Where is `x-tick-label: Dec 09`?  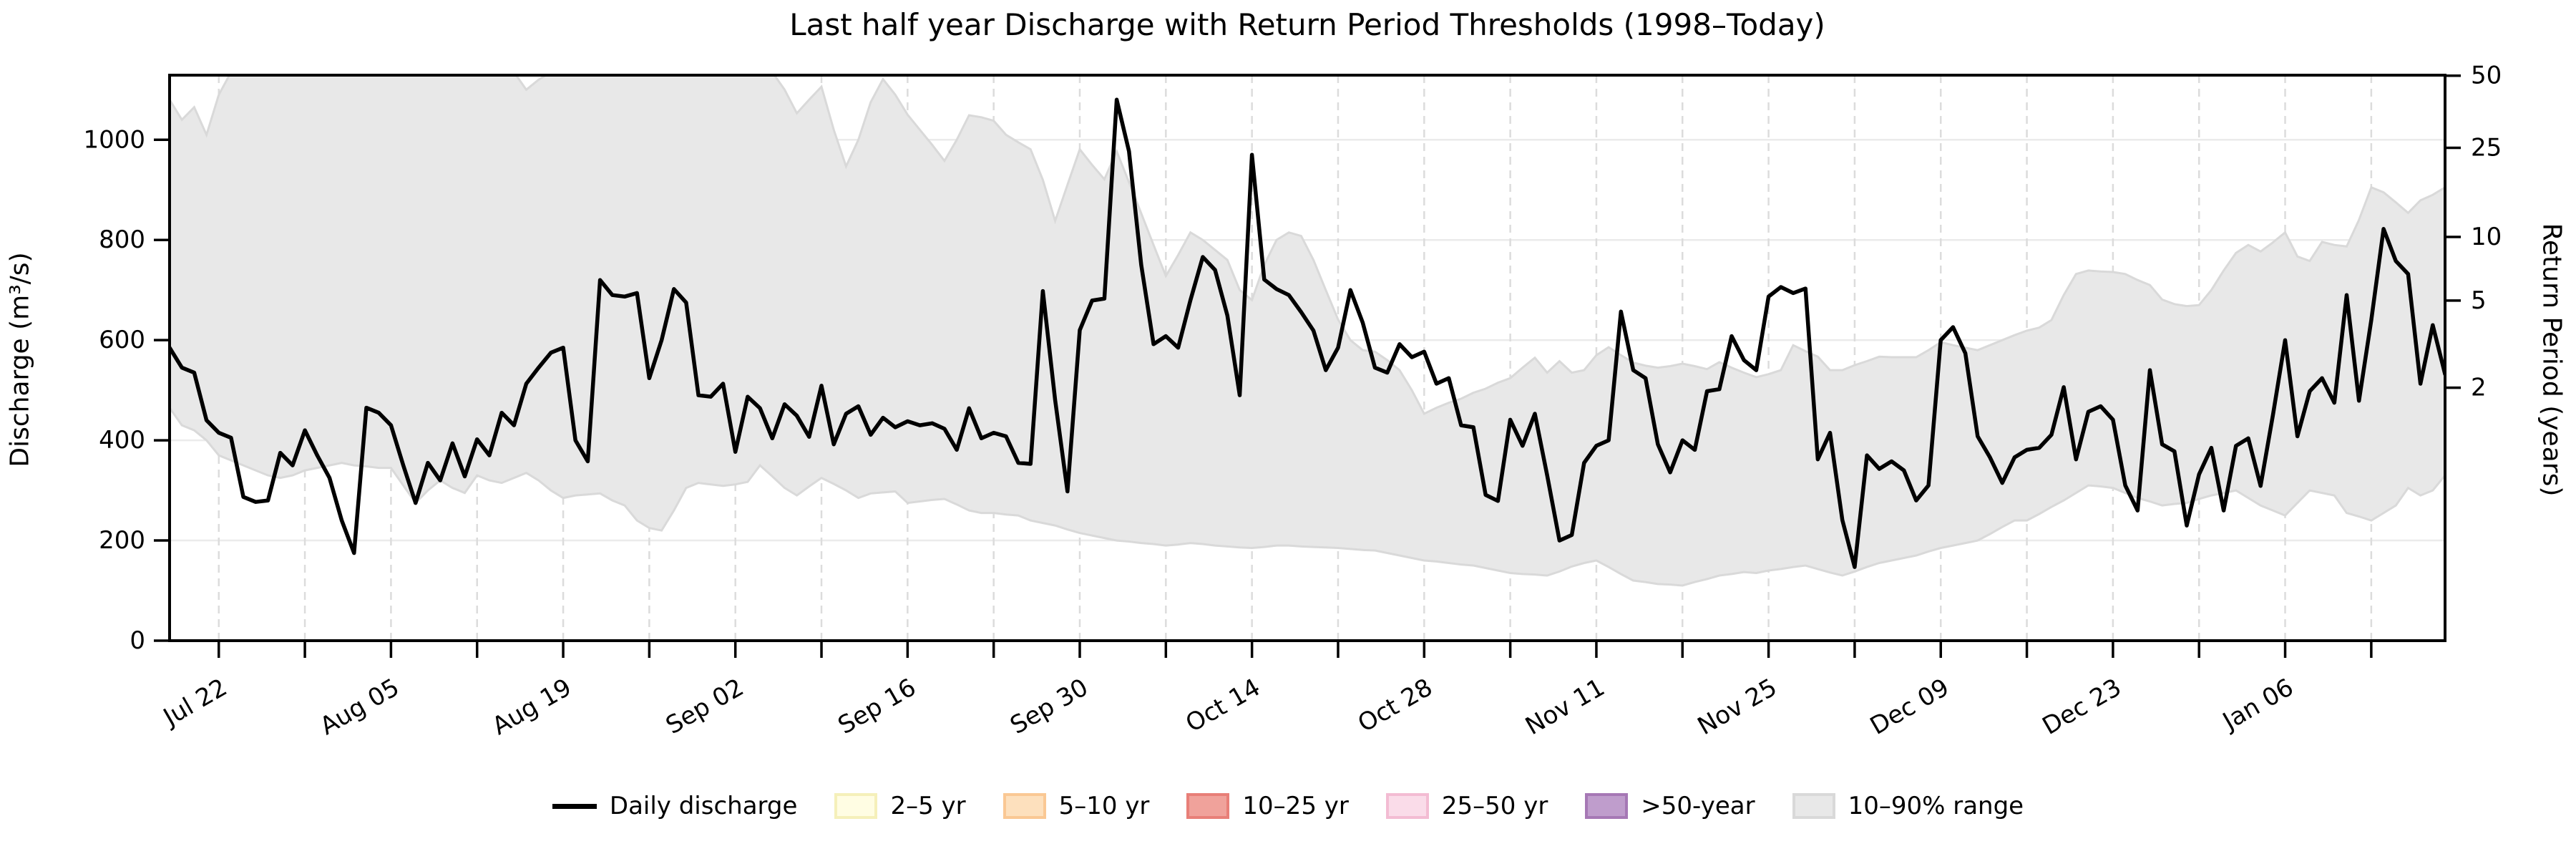 x-tick-label: Dec 09 is located at coordinates (1909, 707).